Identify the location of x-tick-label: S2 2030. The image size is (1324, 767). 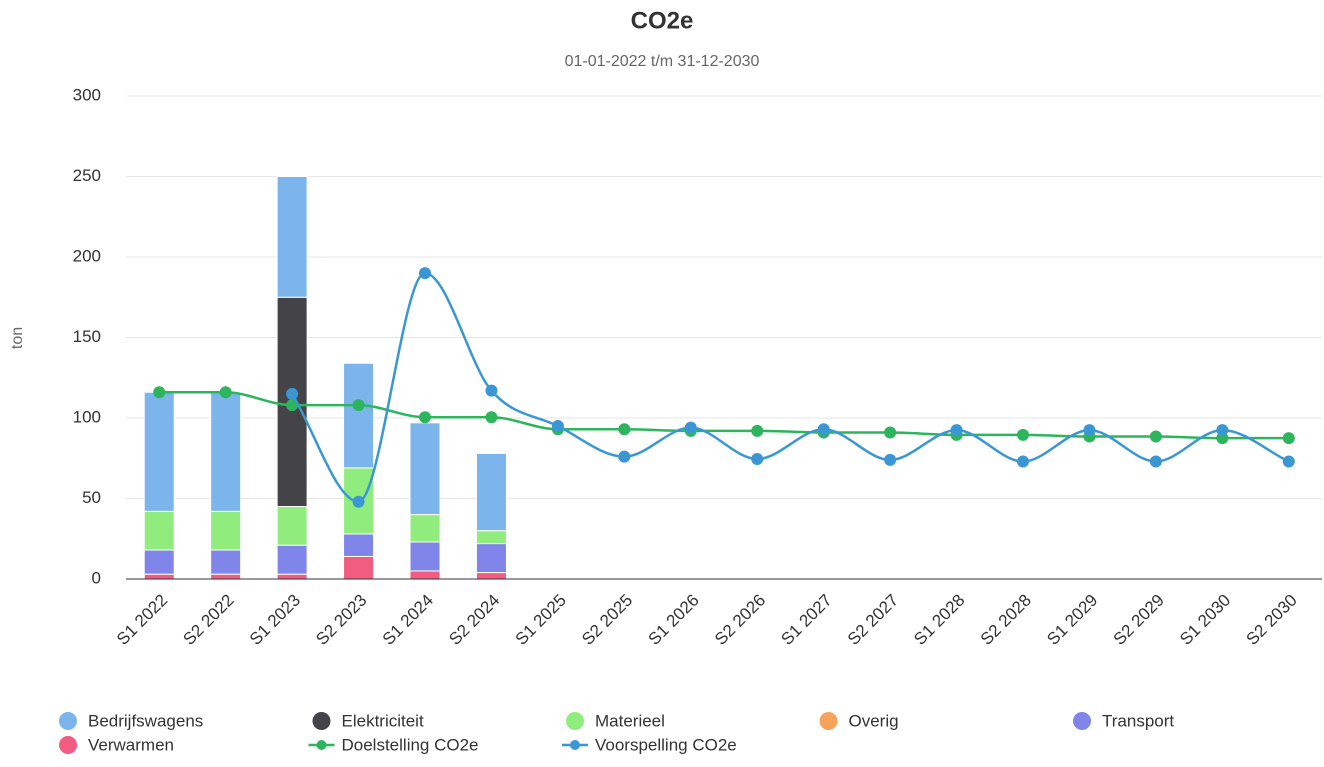
(1272, 620).